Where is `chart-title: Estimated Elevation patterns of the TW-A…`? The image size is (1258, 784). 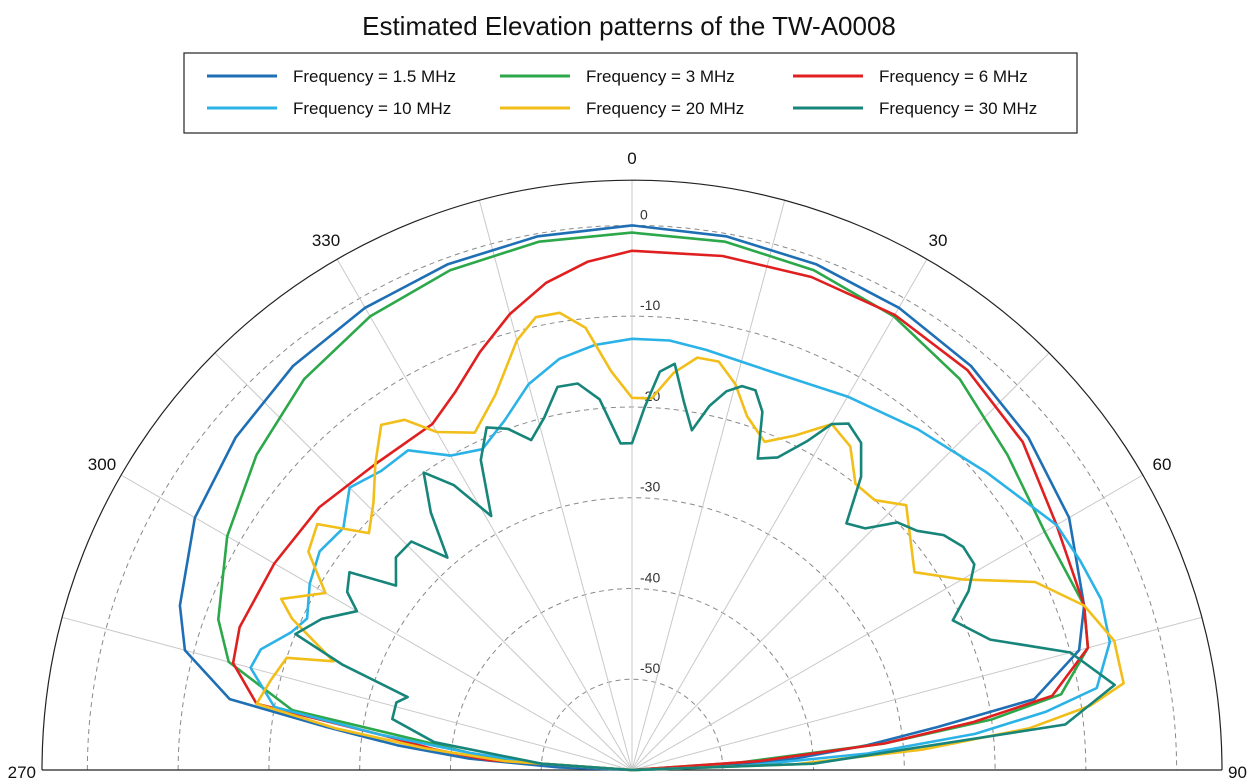
chart-title: Estimated Elevation patterns of the TW-A… is located at coordinates (629, 26).